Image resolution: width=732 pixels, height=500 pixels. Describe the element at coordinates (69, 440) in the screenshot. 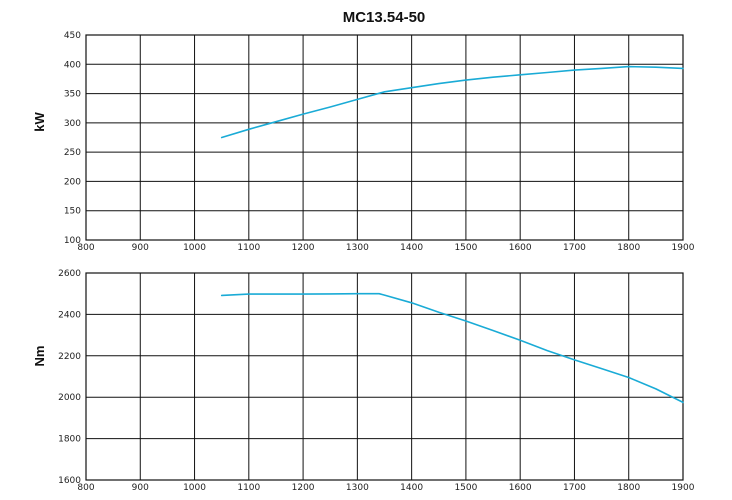

I see `y-tick-label: 1800` at that location.